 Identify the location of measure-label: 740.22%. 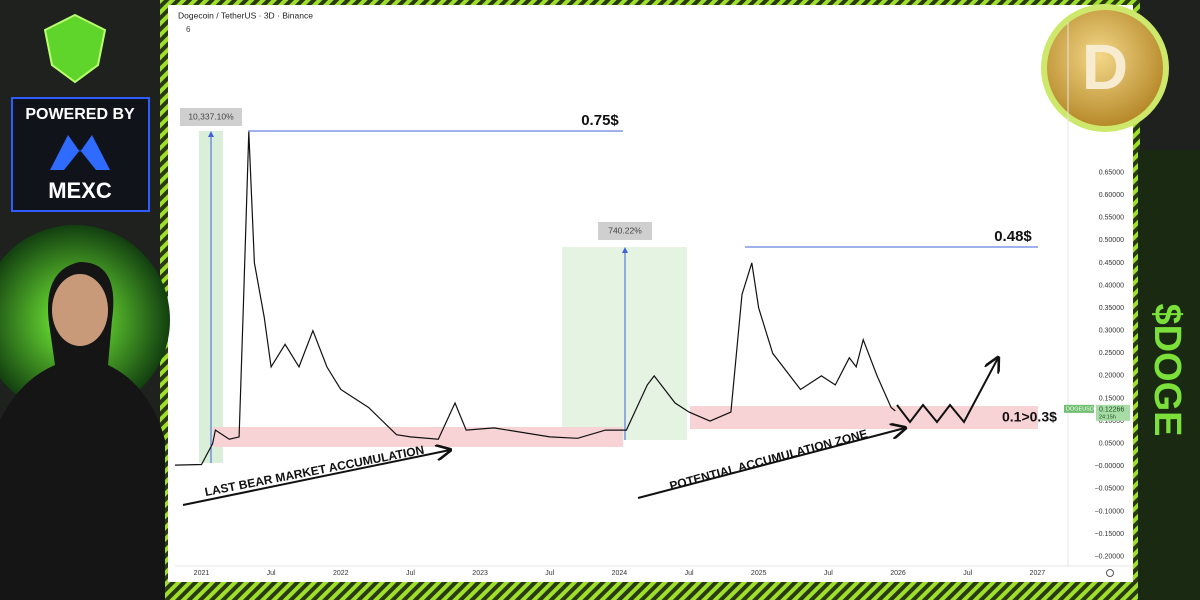
(625, 230).